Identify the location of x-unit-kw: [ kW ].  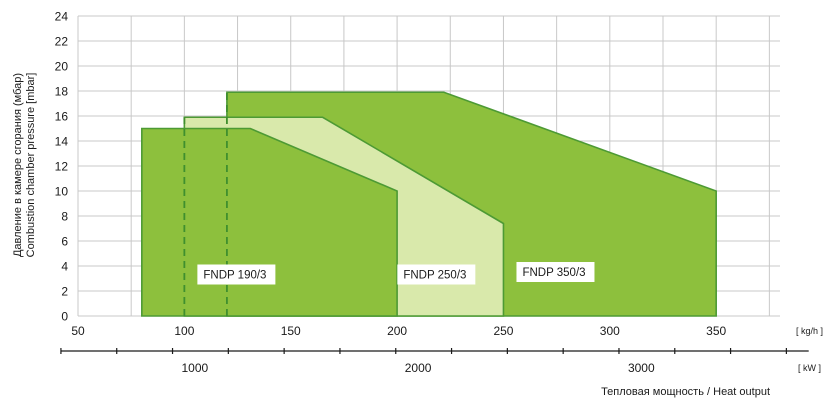
(809, 368).